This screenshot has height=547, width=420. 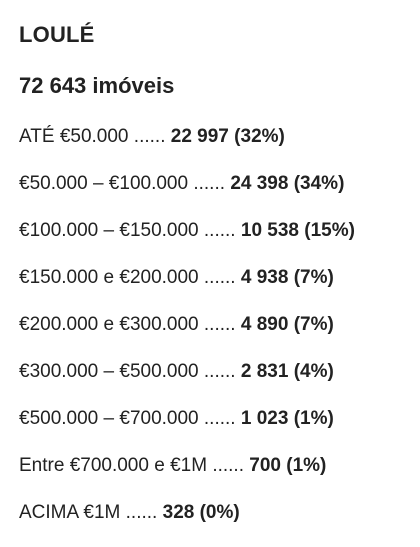 What do you see at coordinates (113, 465) in the screenshot?
I see `price-range-label: Entre €700.000 e €1M` at bounding box center [113, 465].